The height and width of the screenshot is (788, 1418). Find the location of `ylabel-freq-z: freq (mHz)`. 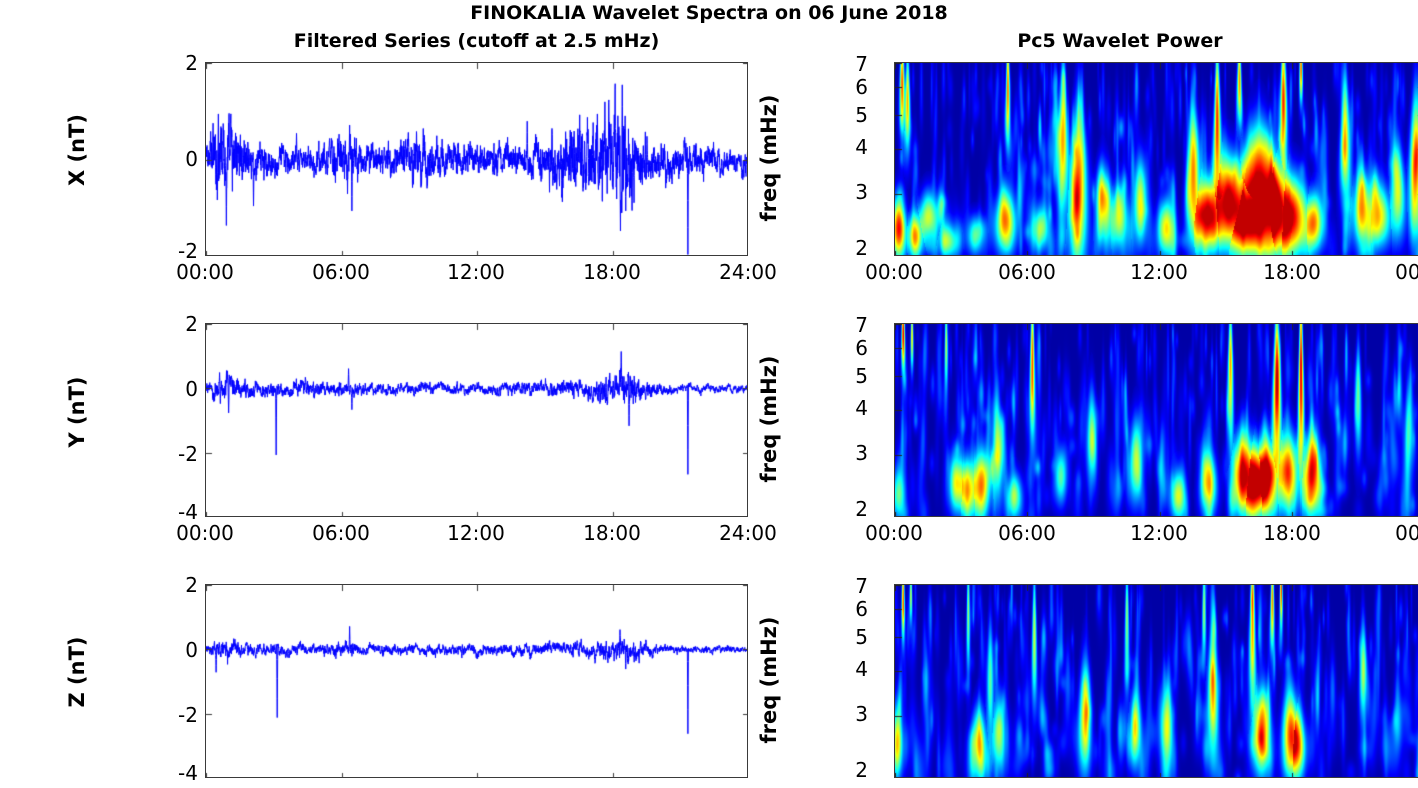

ylabel-freq-z: freq (mHz) is located at coordinates (769, 680).